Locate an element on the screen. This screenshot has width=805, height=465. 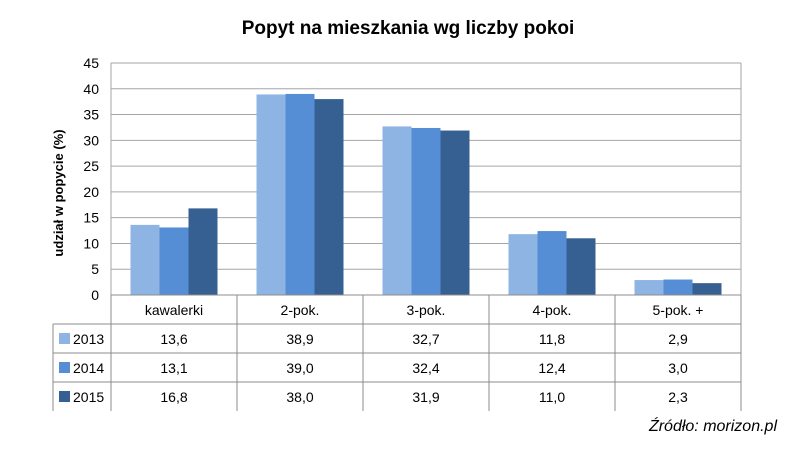
y-tick-label-25: 25 is located at coordinates (91, 166).